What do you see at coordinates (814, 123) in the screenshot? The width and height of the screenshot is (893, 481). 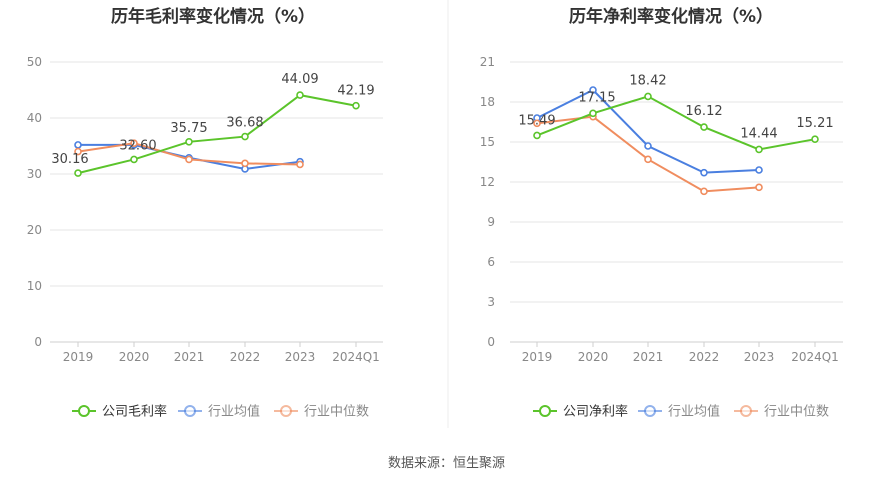 I see `data-label: 15.21` at bounding box center [814, 123].